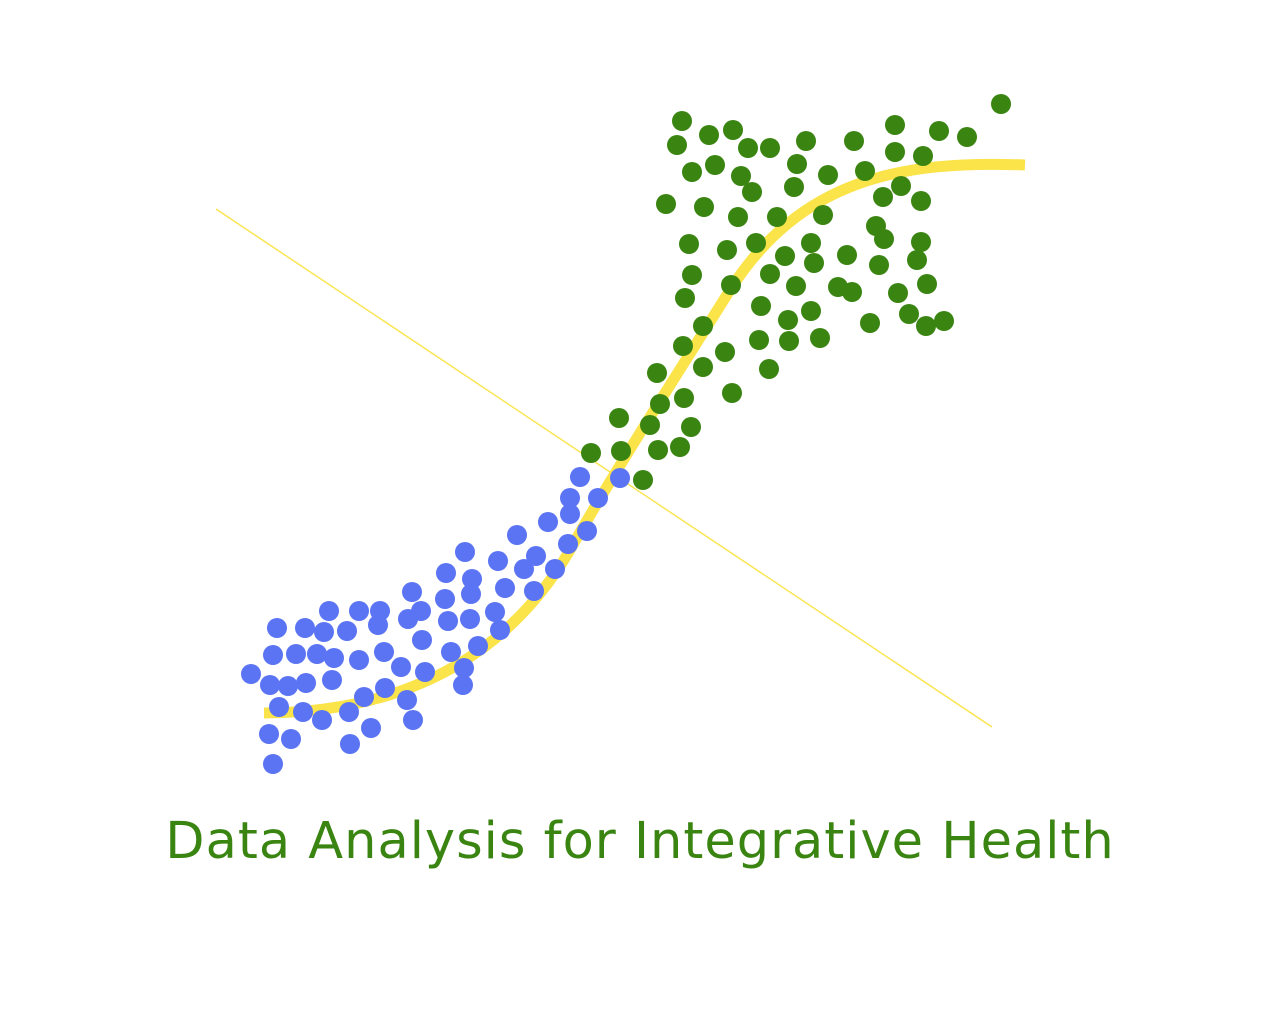 This screenshot has height=1024, width=1280. What do you see at coordinates (640, 841) in the screenshot?
I see `logo-title: Data Analysis for Integrative Health` at bounding box center [640, 841].